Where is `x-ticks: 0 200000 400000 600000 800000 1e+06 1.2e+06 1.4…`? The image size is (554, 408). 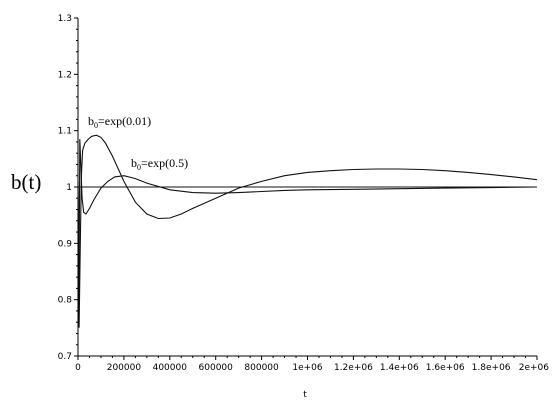
x-ticks: 0 200000 400000 600000 800000 1e+06 1.2e+06 1.4… is located at coordinates (312, 364).